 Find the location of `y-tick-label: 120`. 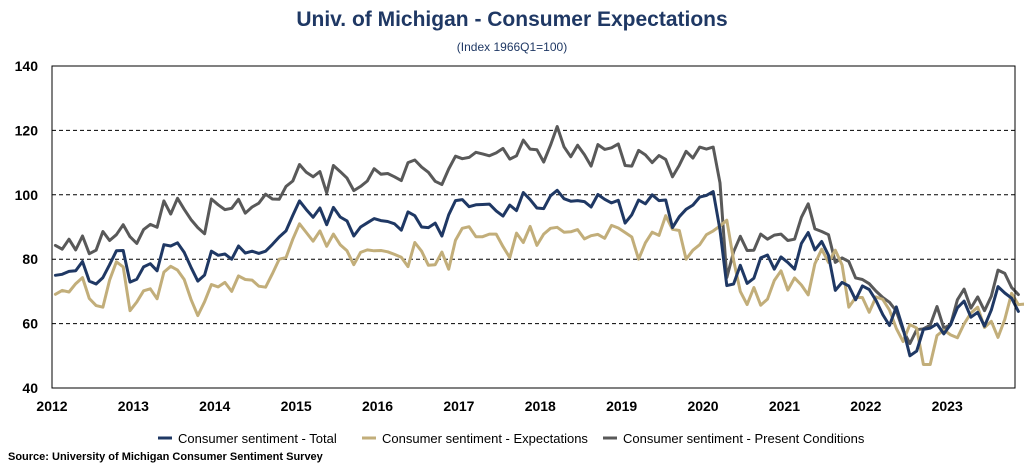

y-tick-label: 120 is located at coordinates (27, 130).